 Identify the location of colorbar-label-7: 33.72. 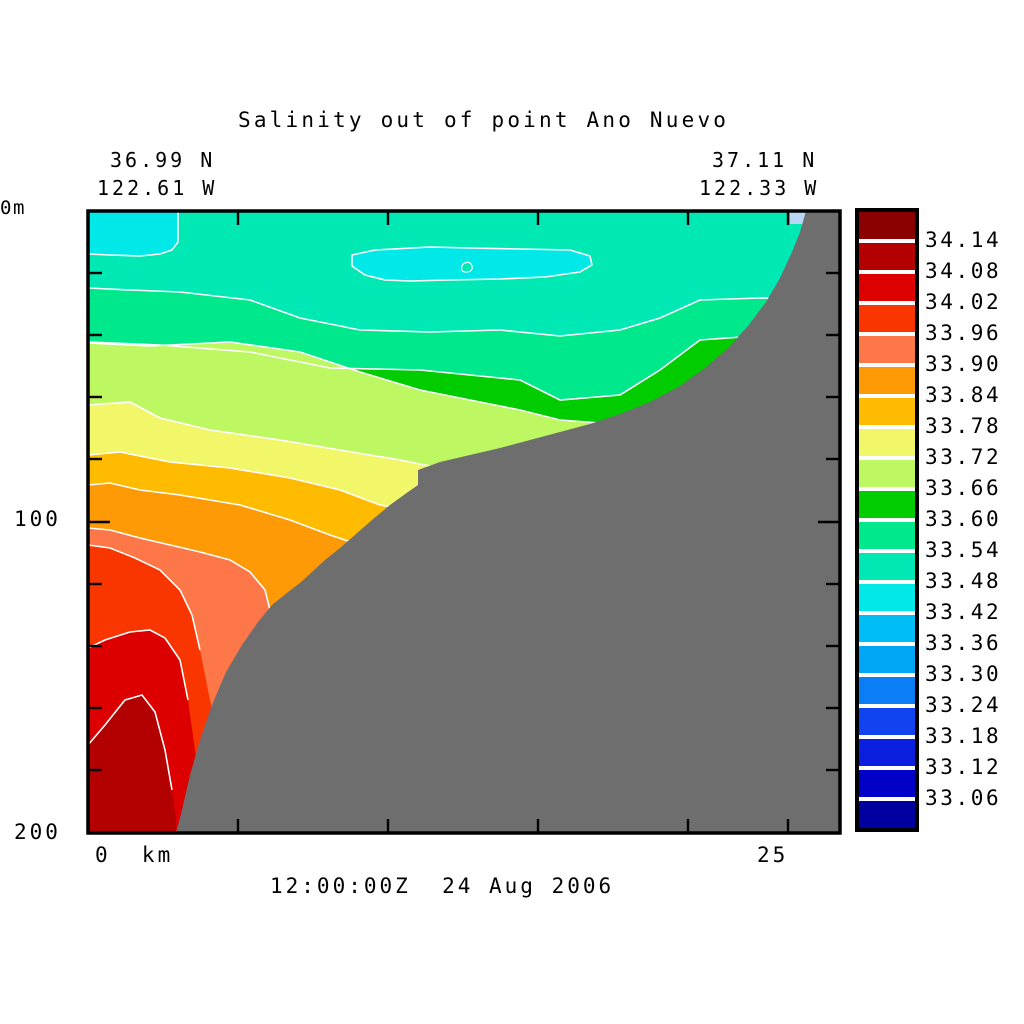
(963, 457).